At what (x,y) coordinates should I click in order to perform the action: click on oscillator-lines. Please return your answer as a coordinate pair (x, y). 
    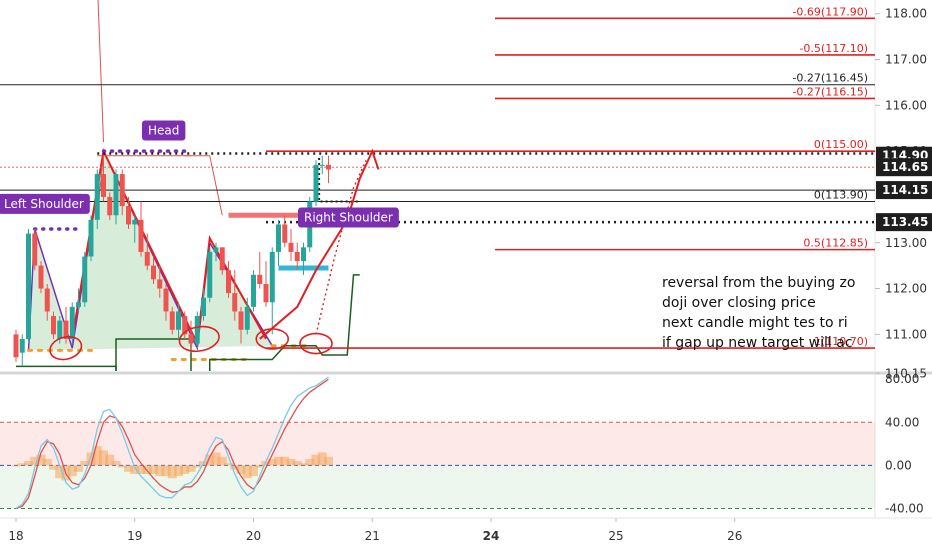
    Looking at the image, I should click on (172, 443).